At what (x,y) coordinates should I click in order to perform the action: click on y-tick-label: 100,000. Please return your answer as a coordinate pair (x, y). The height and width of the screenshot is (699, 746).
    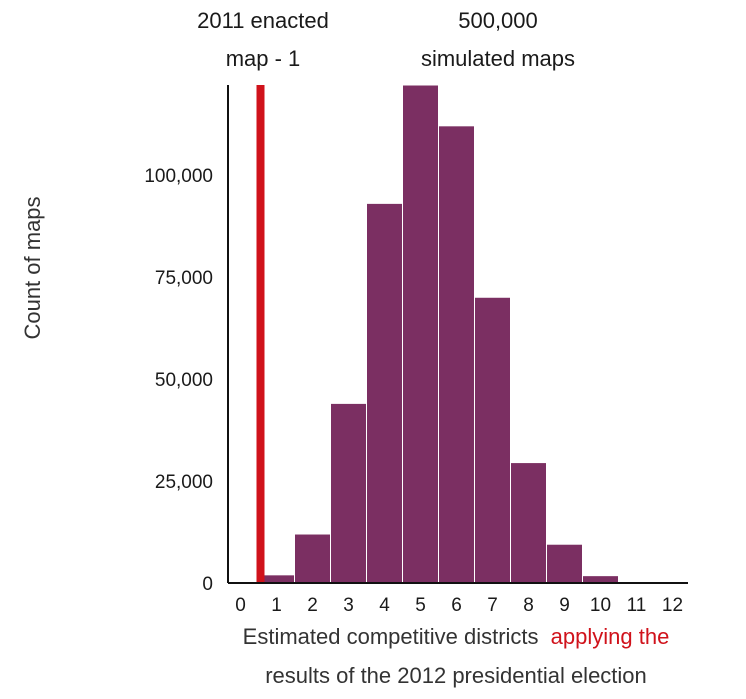
    Looking at the image, I should click on (178, 176).